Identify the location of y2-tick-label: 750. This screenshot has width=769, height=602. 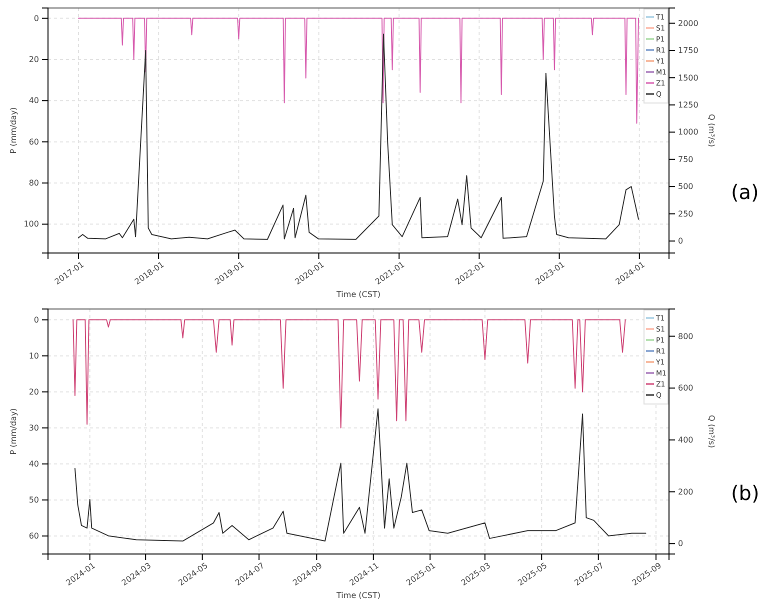
(686, 159).